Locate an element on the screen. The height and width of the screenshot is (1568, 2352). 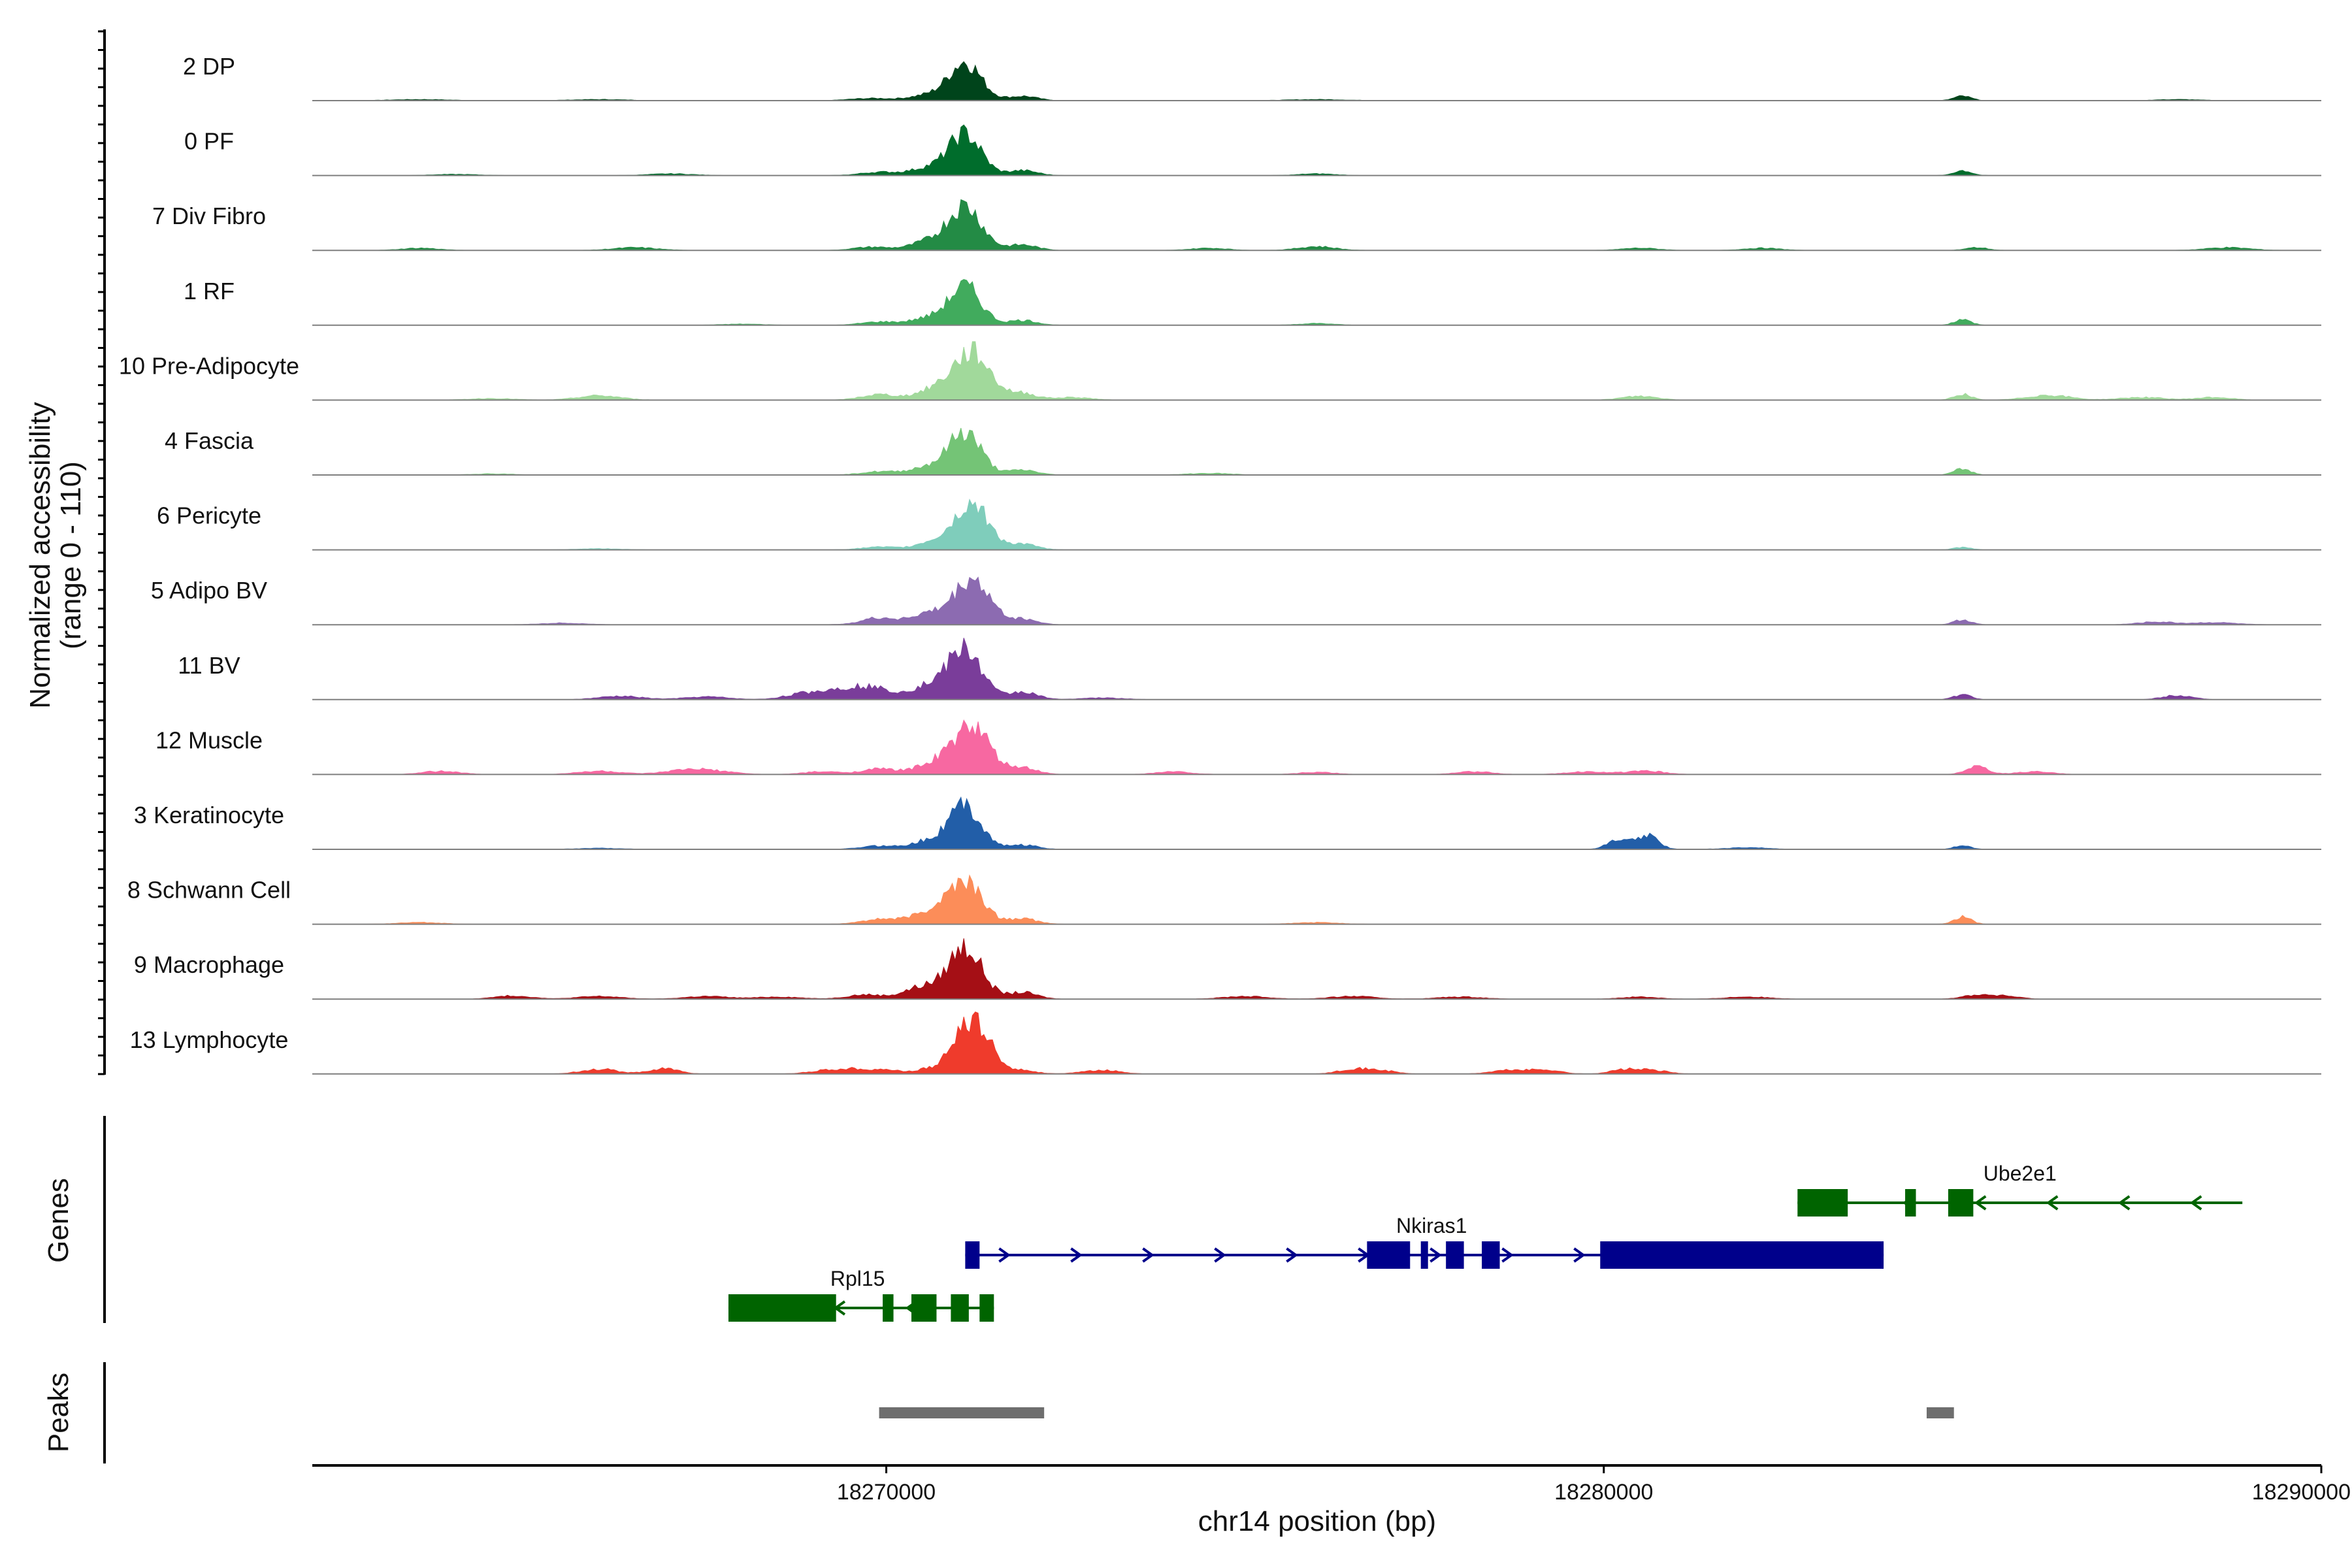
genes-panel-label: Genes is located at coordinates (58, 1220).